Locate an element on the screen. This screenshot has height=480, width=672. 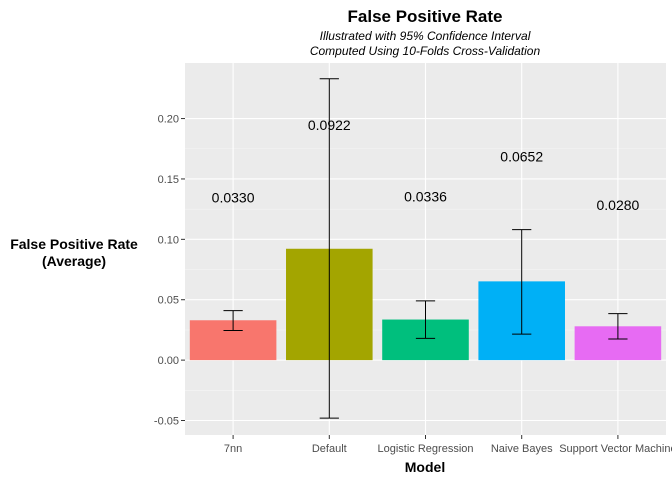
y-axis-title-line-2: (Average) is located at coordinates (74, 261).